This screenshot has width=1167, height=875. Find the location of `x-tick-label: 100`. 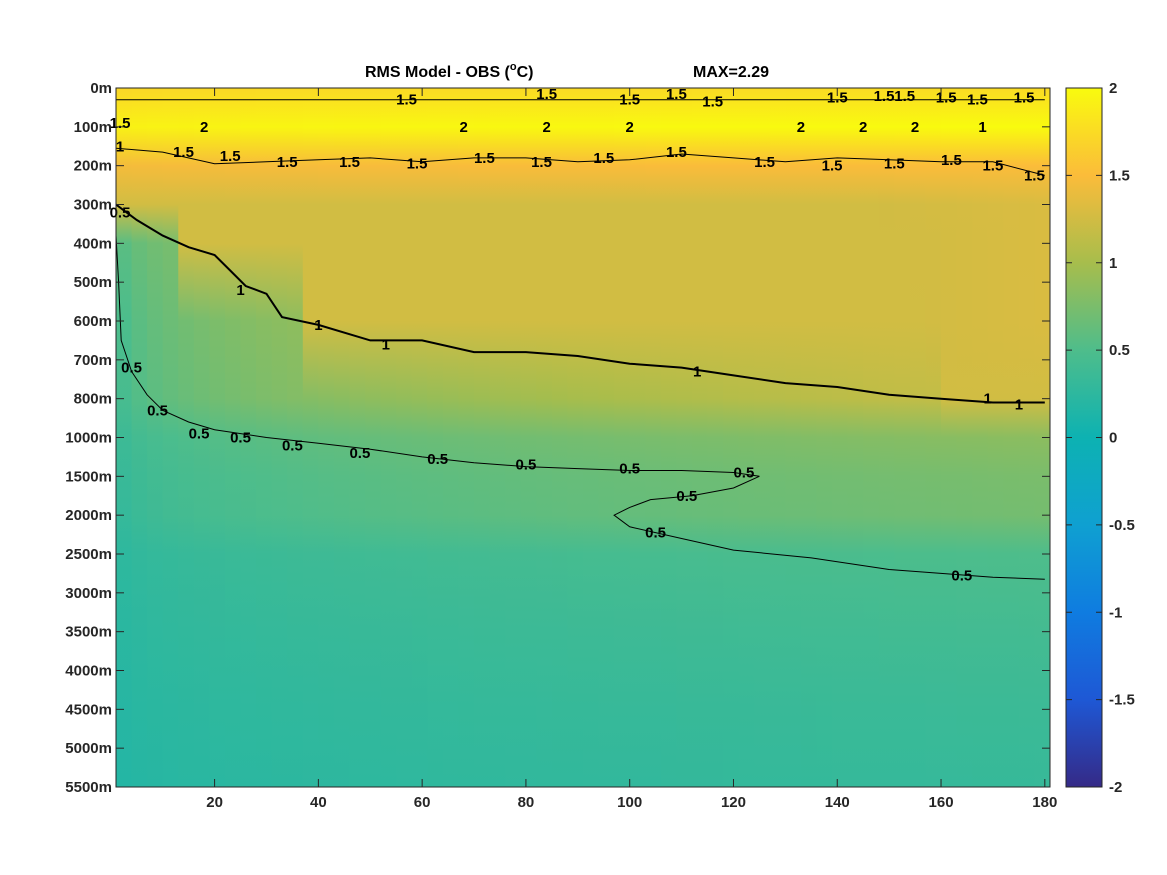

x-tick-label: 100 is located at coordinates (629, 802).